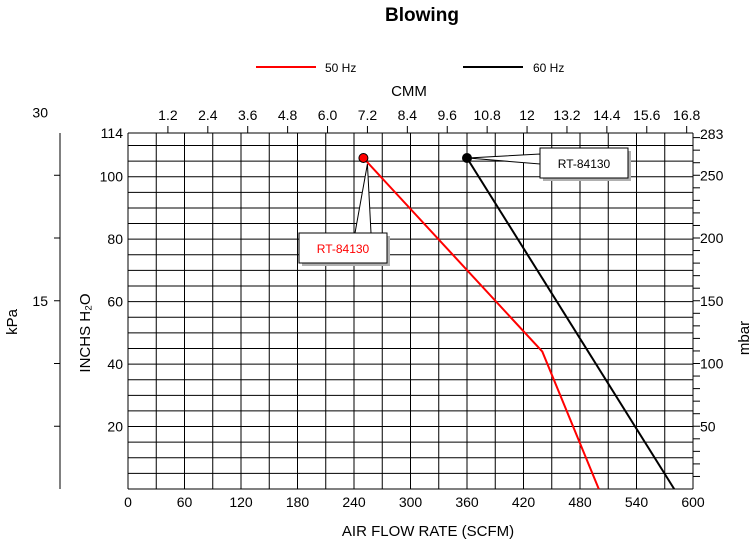  What do you see at coordinates (428, 531) in the screenshot?
I see `x-axis-title: AIR FLOW RATE (SCFM)` at bounding box center [428, 531].